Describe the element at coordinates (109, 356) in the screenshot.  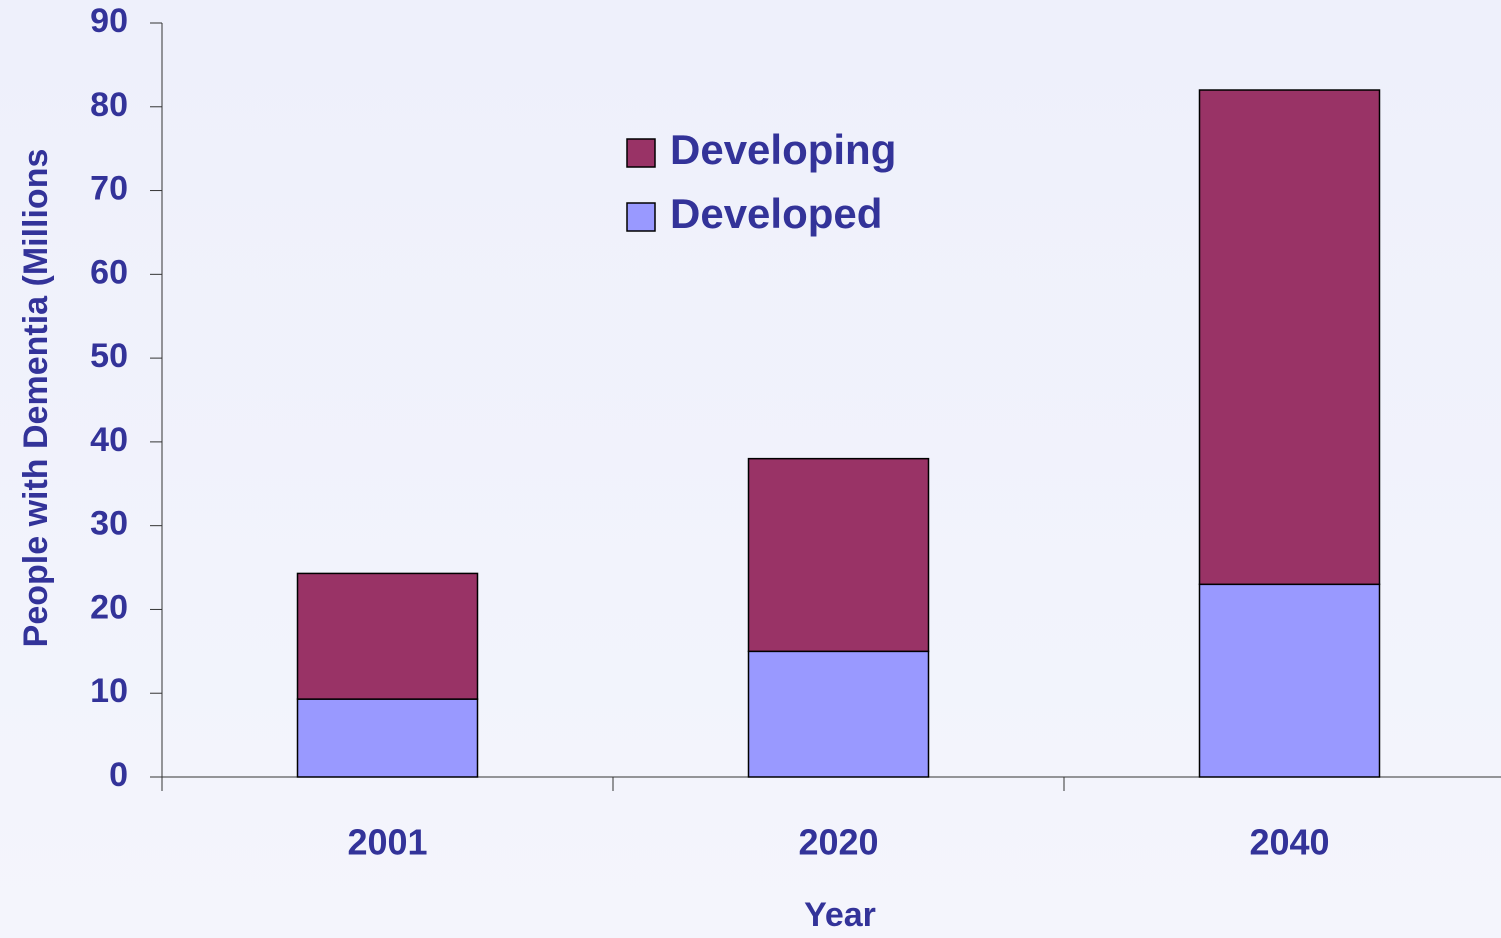
I see `y-tick-label: 50` at that location.